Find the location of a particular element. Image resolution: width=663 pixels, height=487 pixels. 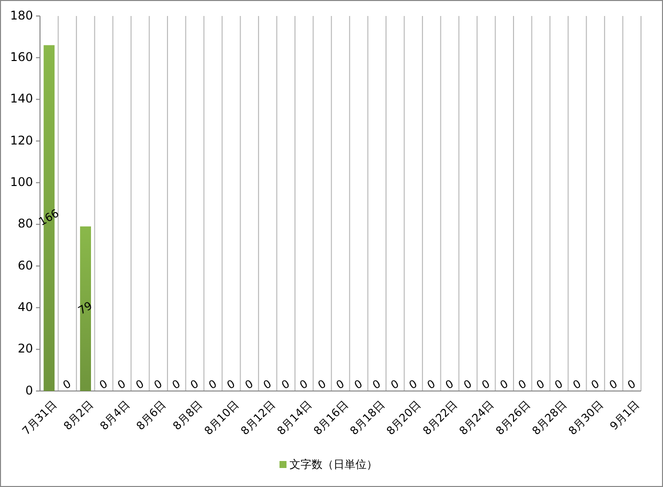

x-tick-label: 8月4日 is located at coordinates (115, 415).